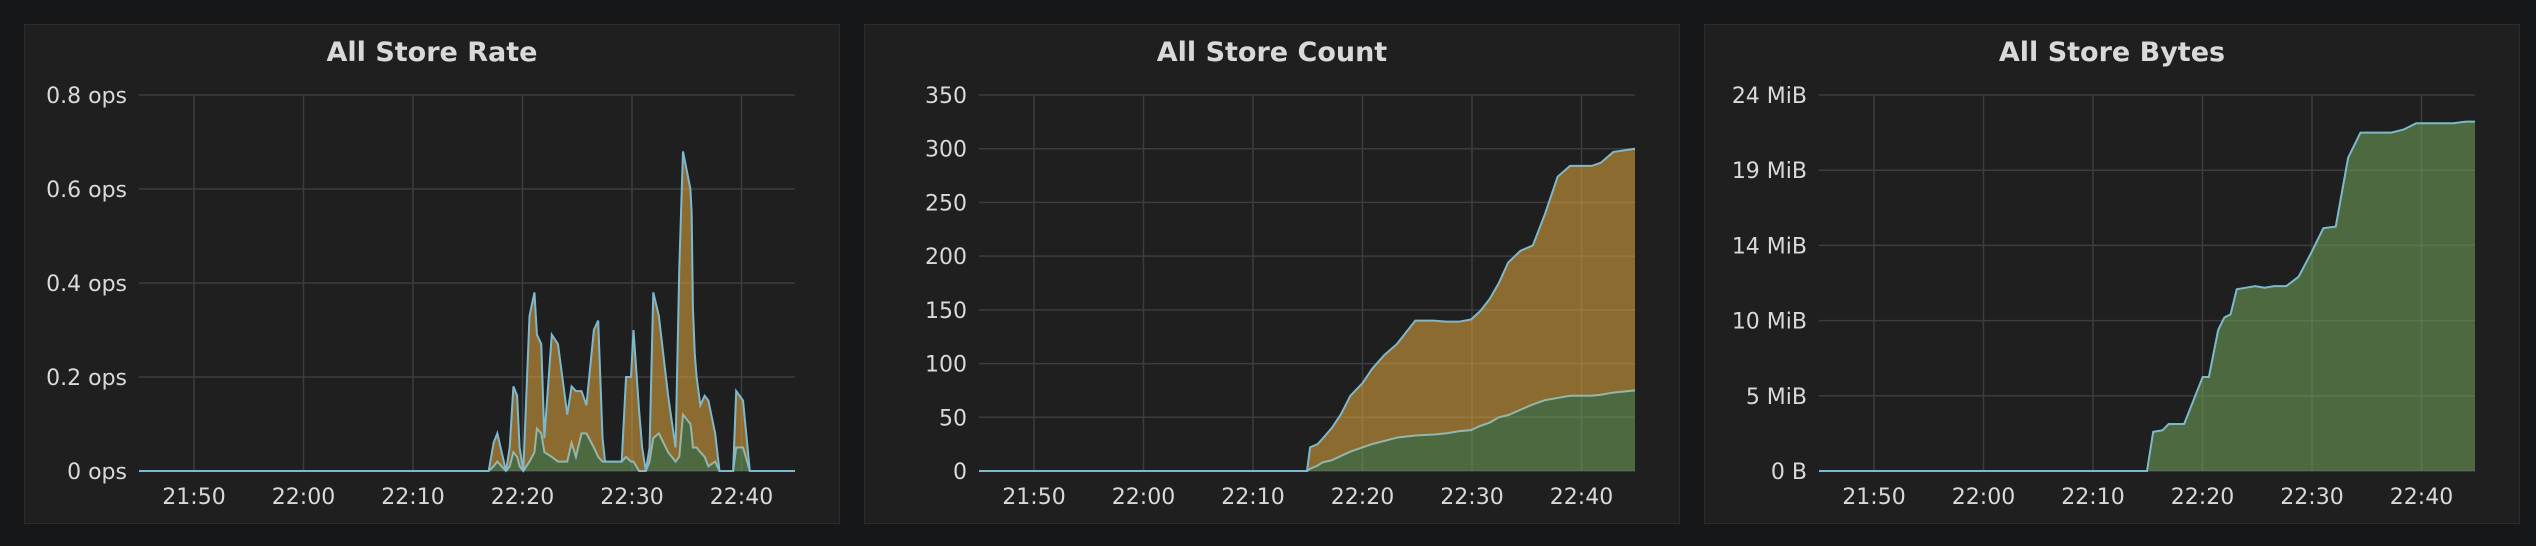 The height and width of the screenshot is (546, 2536). I want to click on y-tick-label: 200, so click(946, 257).